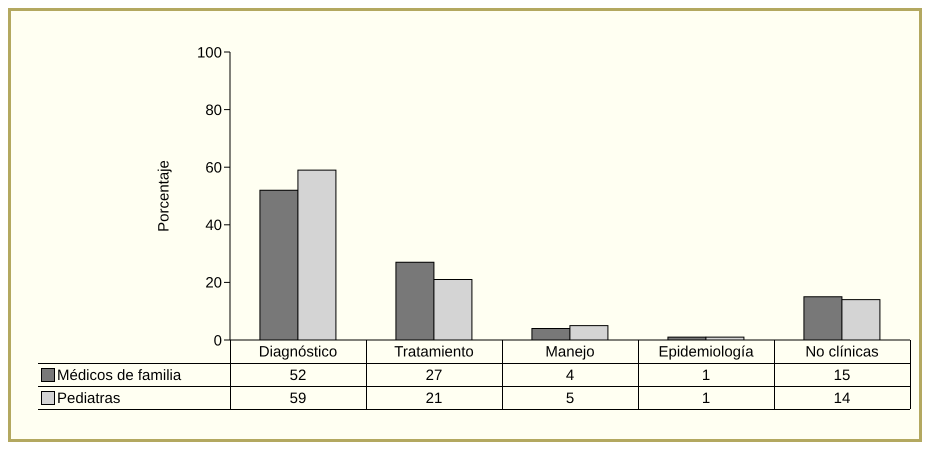 Image resolution: width=930 pixels, height=465 pixels. I want to click on y-axis-title: Porcentaje, so click(163, 196).